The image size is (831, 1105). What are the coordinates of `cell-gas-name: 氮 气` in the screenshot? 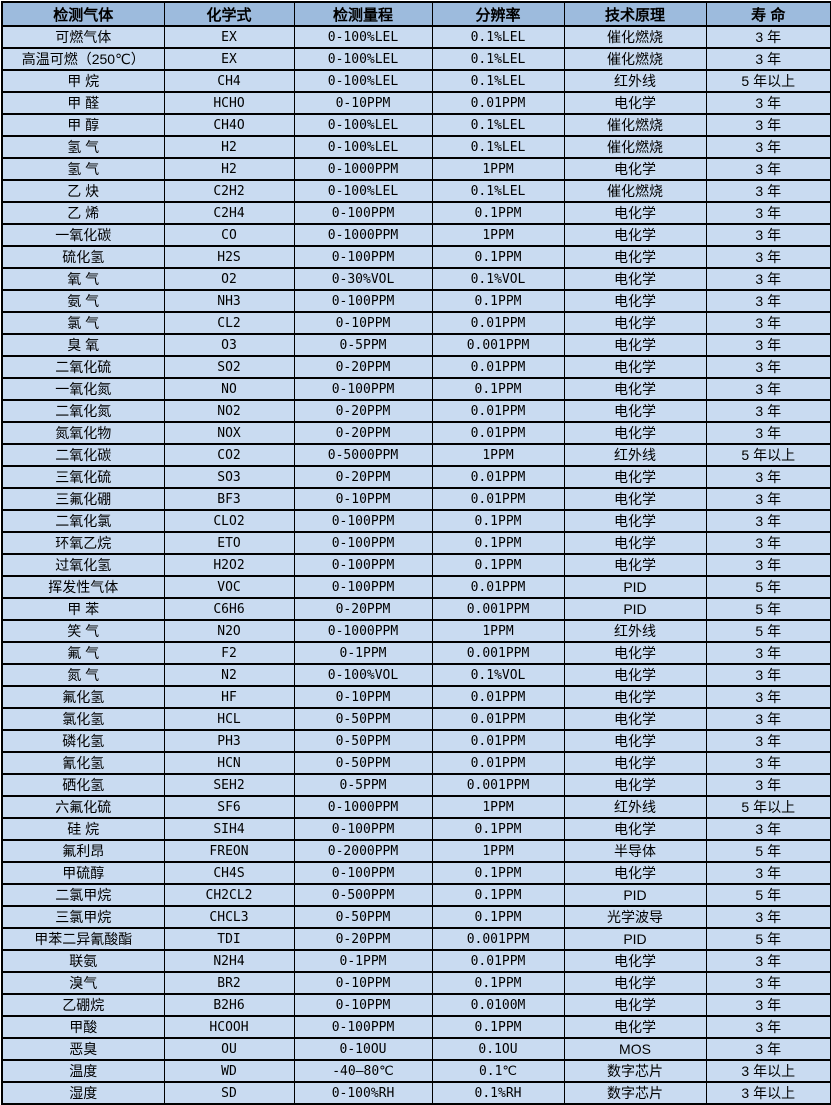 It's located at (83, 675).